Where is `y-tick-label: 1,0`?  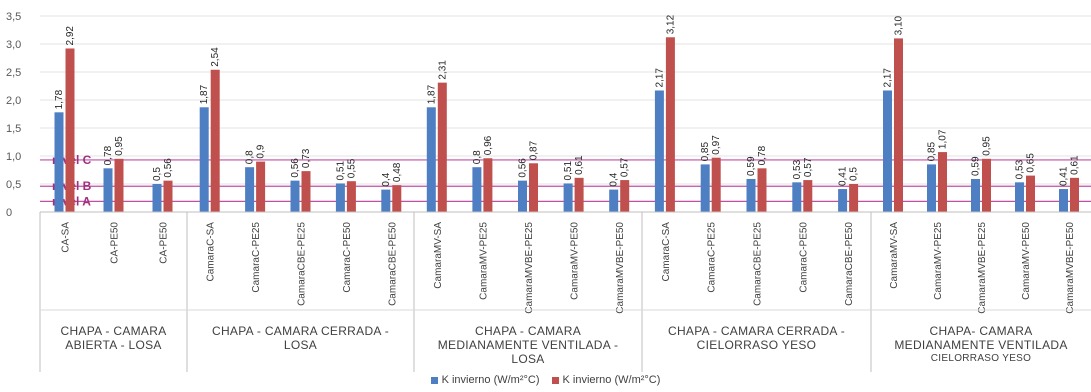
y-tick-label: 1,0 is located at coordinates (13, 157).